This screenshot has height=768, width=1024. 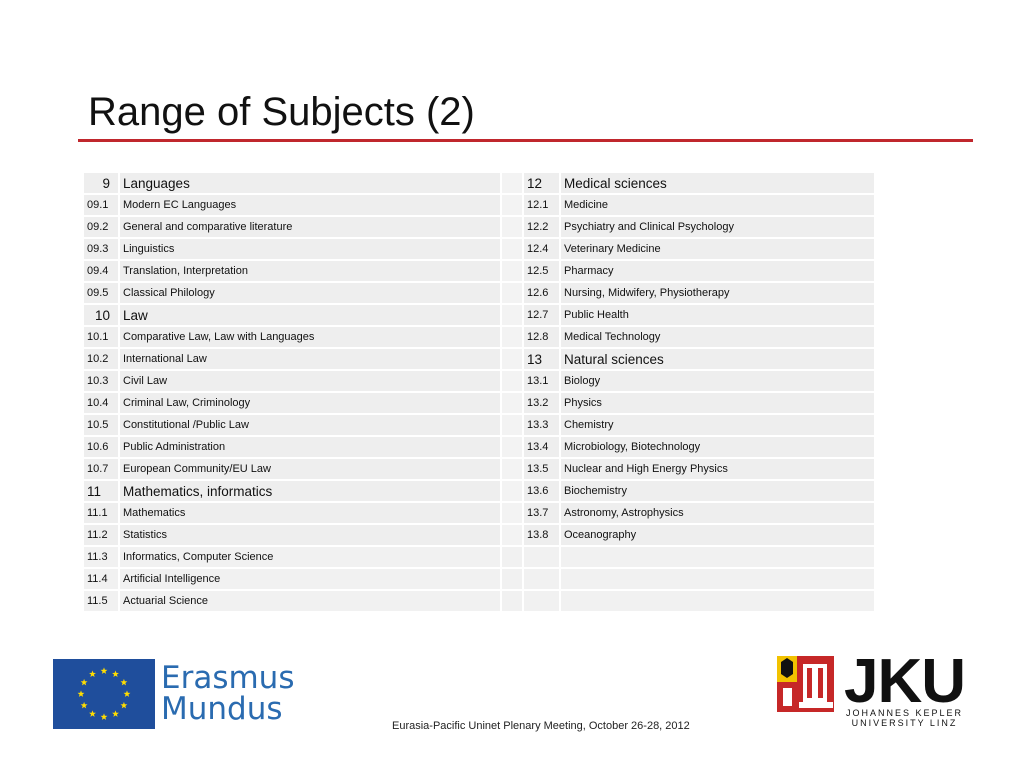 I want to click on right-subject-name: Medical Technology, so click(x=717, y=338).